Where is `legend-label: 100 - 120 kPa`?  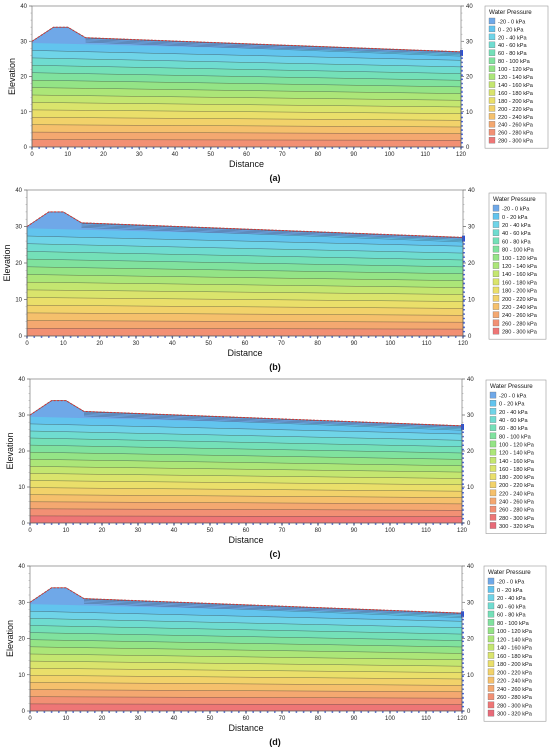
legend-label: 100 - 120 kPa is located at coordinates (515, 632).